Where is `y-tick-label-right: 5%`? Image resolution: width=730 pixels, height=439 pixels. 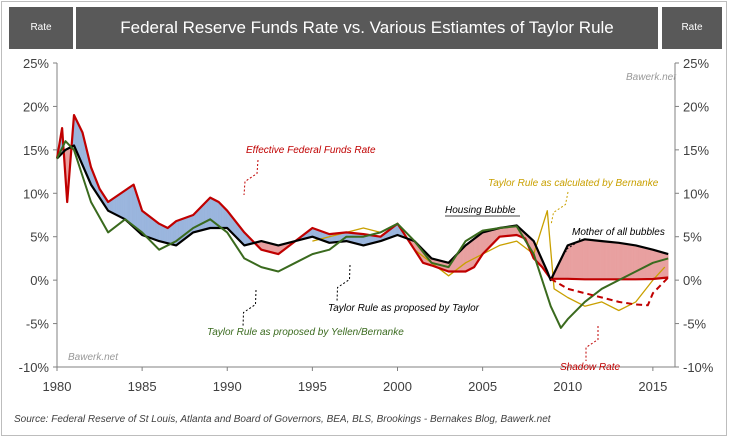
y-tick-label-right: 5% is located at coordinates (692, 237).